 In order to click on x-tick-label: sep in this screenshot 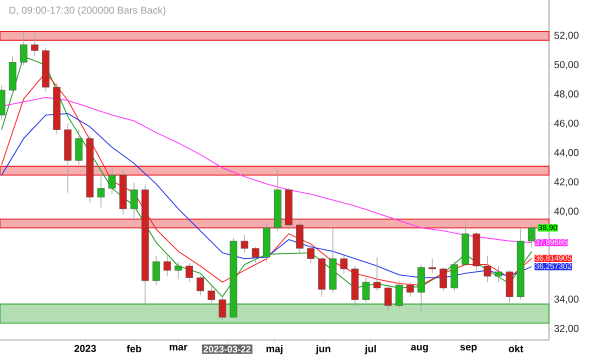, I will do `click(468, 348)`.